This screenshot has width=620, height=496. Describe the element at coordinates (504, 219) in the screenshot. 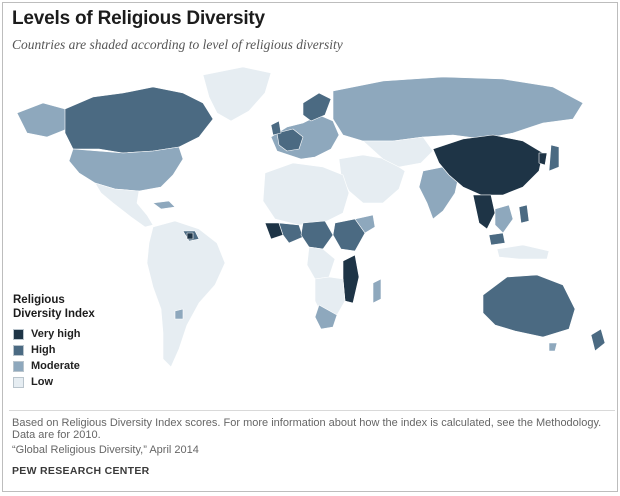

I see `region-southeast-asia` at that location.